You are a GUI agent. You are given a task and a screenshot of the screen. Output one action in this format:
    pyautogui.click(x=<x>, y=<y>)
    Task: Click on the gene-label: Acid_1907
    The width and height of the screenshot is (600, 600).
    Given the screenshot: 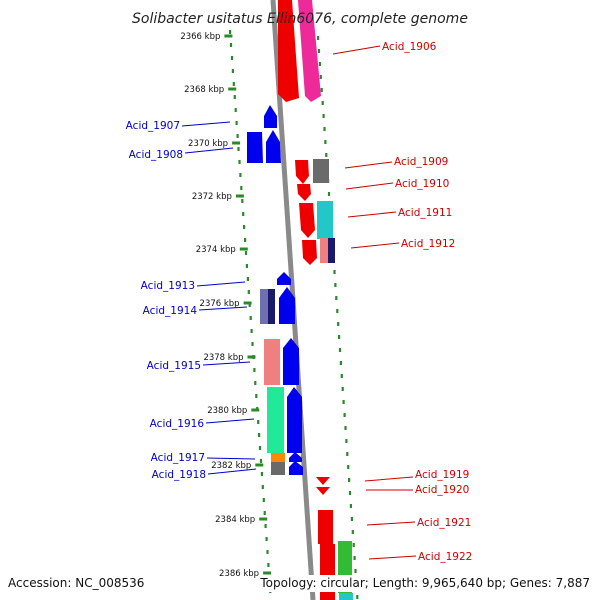 What is the action you would take?
    pyautogui.click(x=153, y=126)
    